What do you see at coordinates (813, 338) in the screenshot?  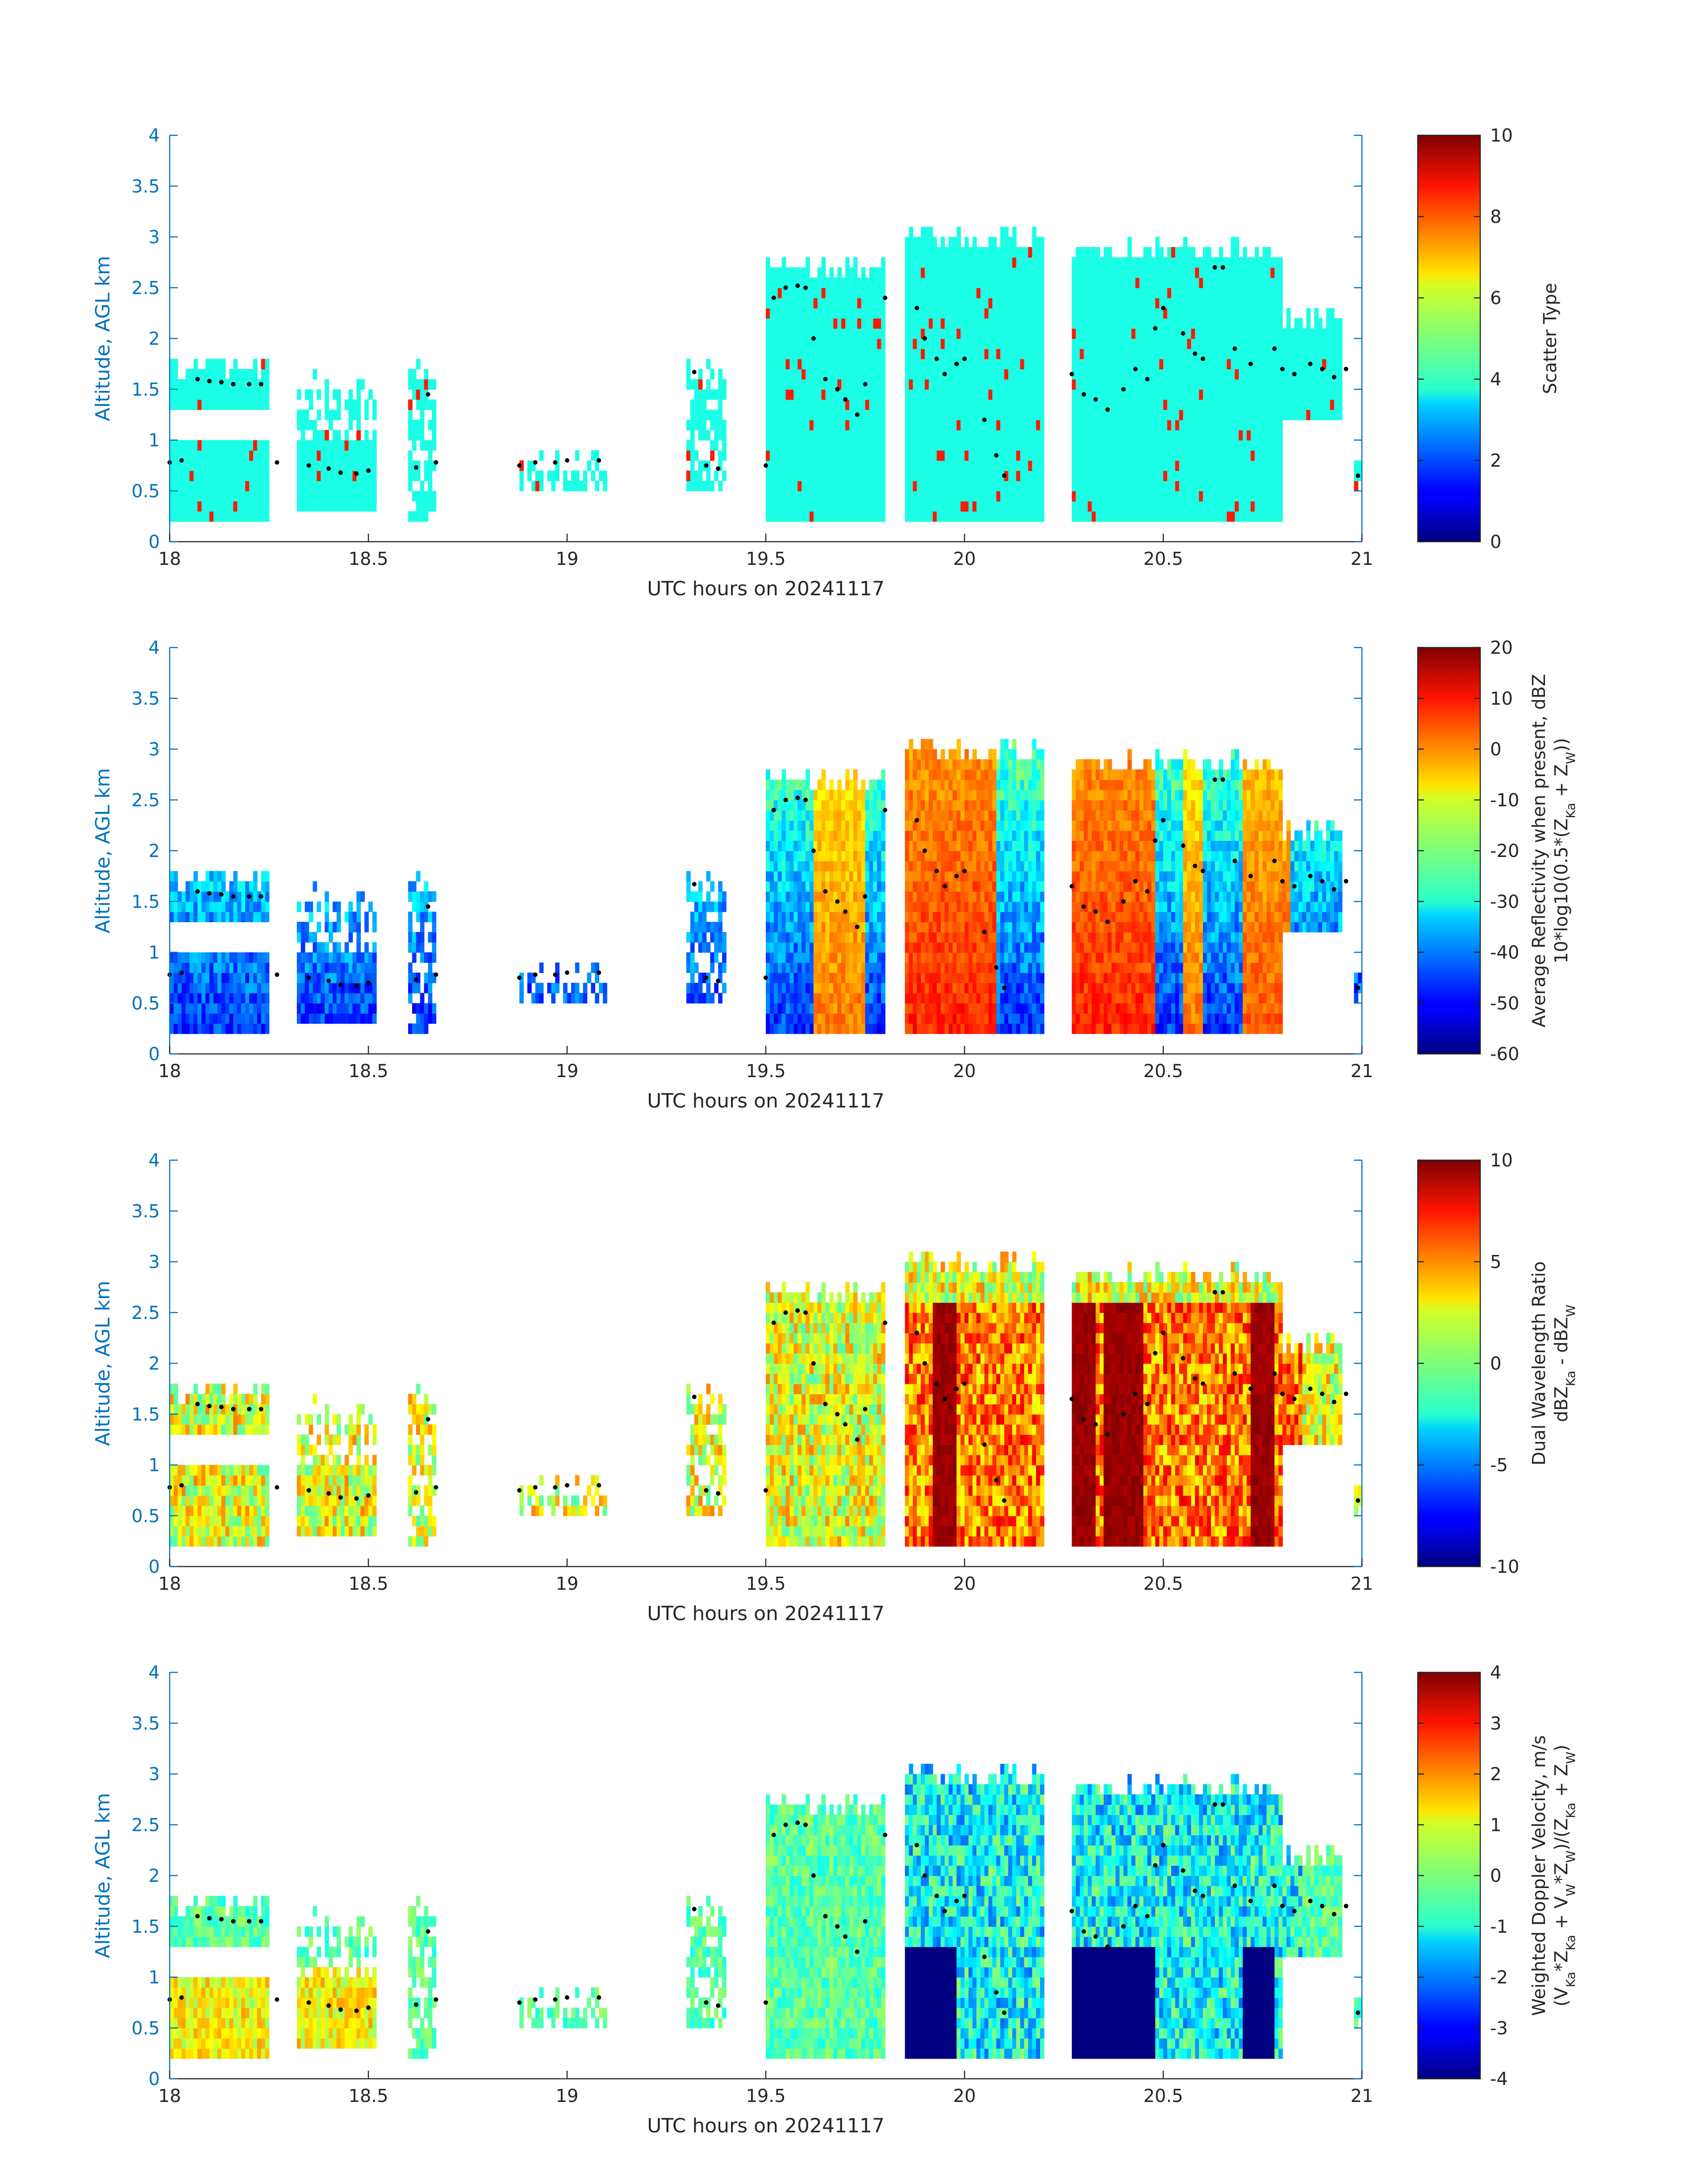 I see `marker-point` at bounding box center [813, 338].